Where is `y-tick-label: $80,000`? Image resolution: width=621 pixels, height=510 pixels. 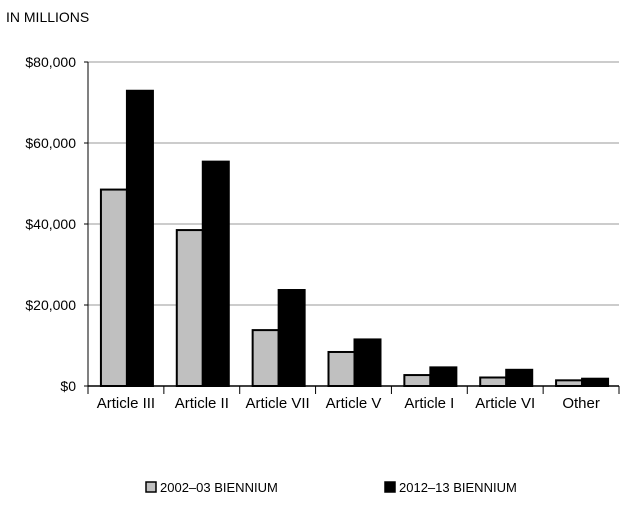
y-tick-label: $80,000 is located at coordinates (50, 62).